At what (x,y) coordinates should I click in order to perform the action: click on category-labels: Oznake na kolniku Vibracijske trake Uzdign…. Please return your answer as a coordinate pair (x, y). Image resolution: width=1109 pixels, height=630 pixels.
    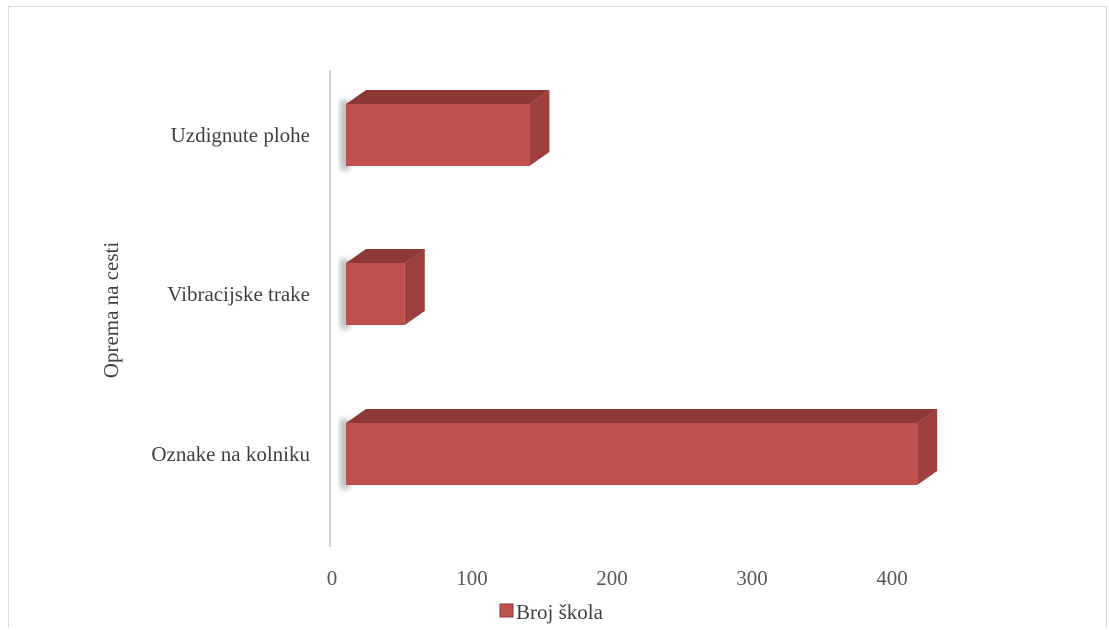
    Looking at the image, I should click on (230, 294).